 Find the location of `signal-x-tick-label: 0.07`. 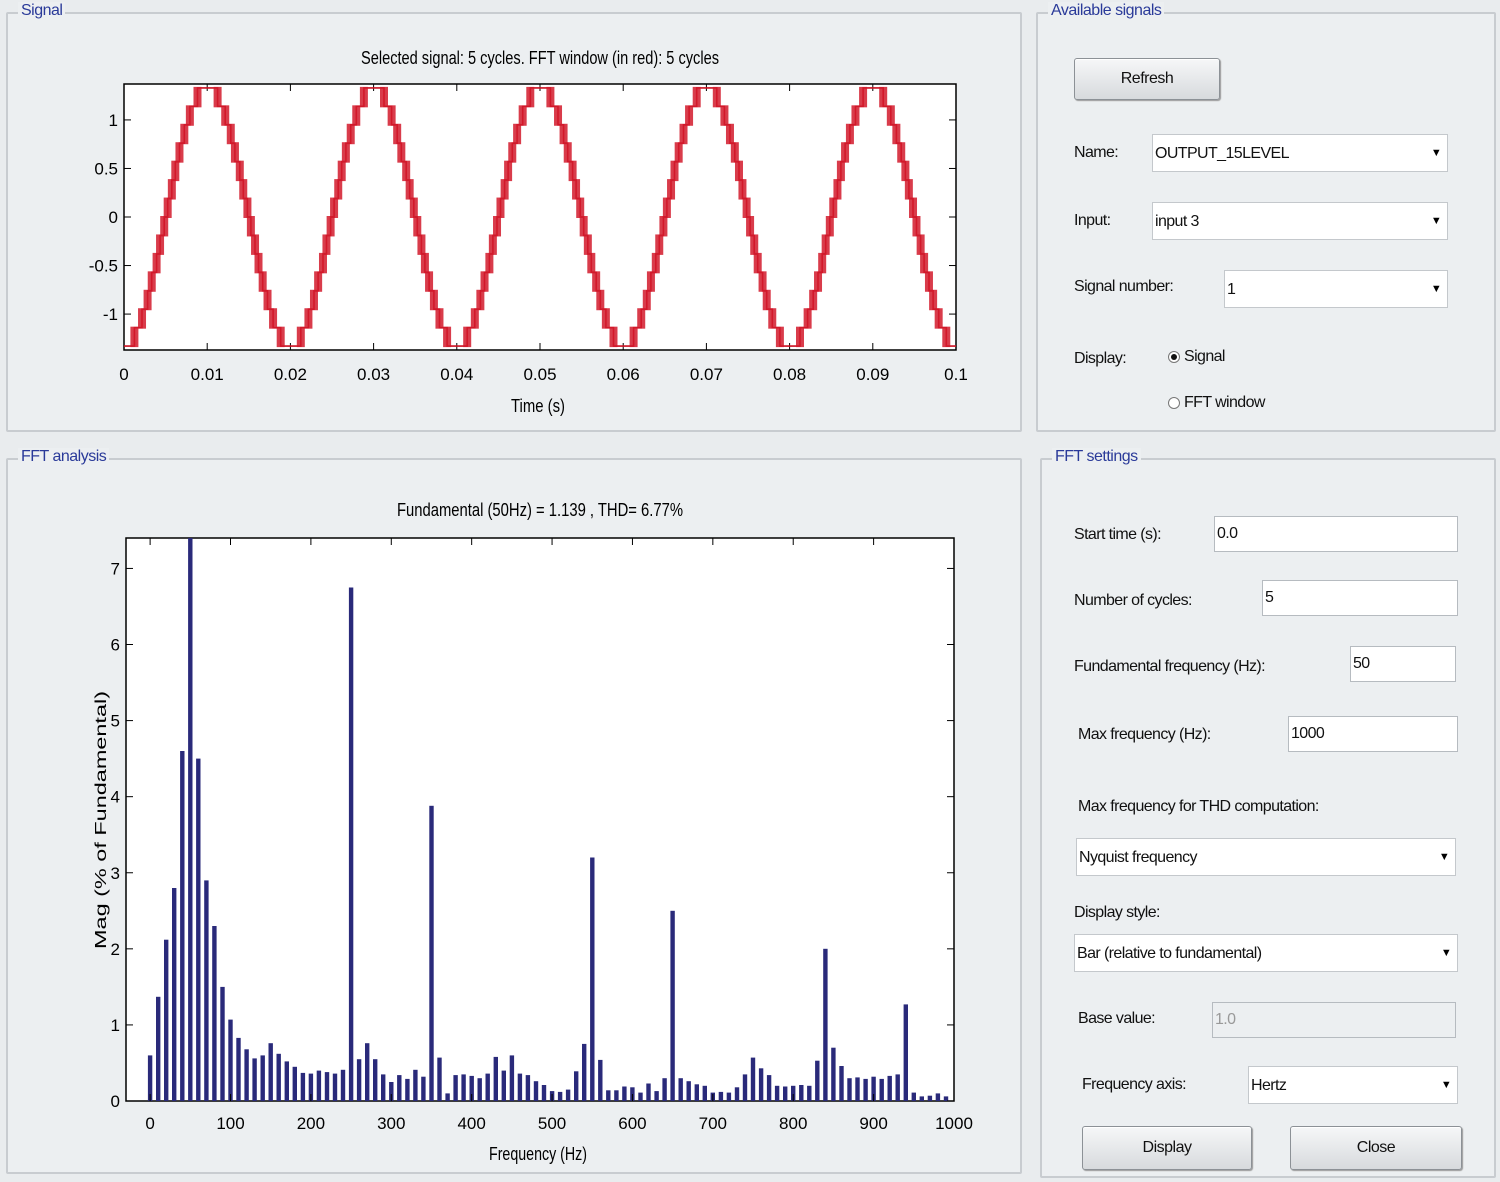

signal-x-tick-label: 0.07 is located at coordinates (706, 374).